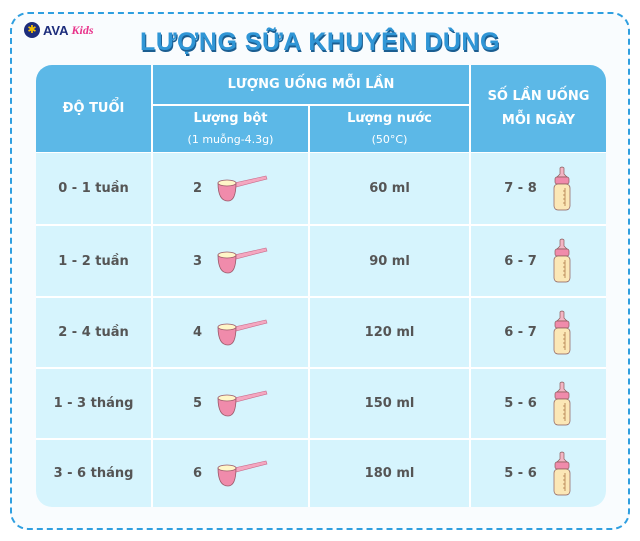 The height and width of the screenshot is (541, 640). I want to click on powder-cell: 6, so click(230, 473).